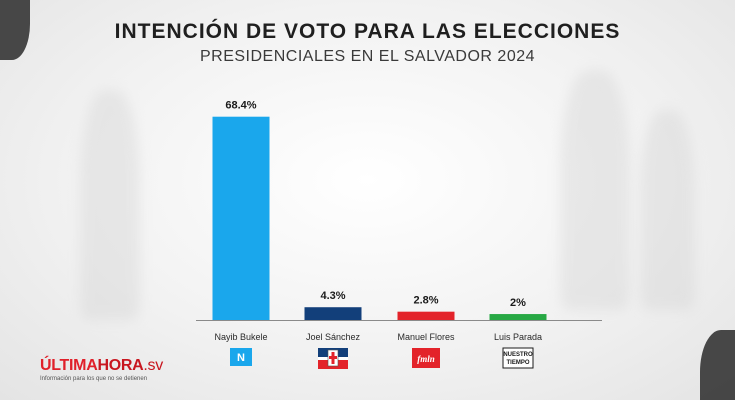 The image size is (735, 400). I want to click on data-label: 2.8%, so click(425, 301).